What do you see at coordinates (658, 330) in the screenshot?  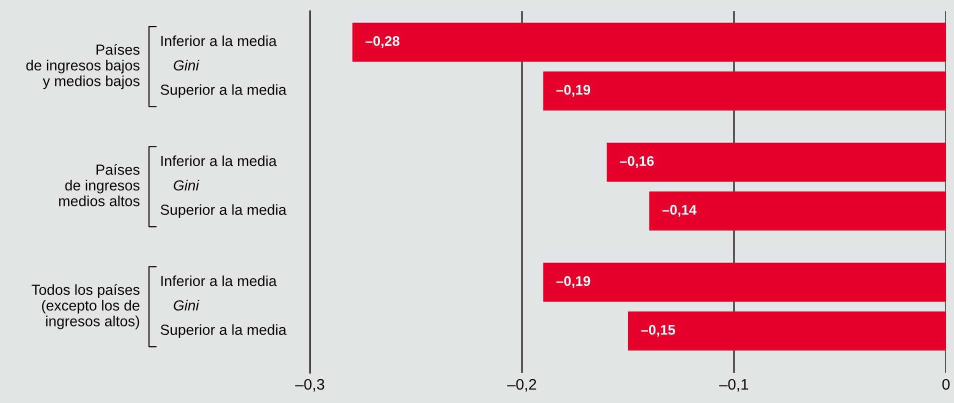 I see `data-label: –0,15` at bounding box center [658, 330].